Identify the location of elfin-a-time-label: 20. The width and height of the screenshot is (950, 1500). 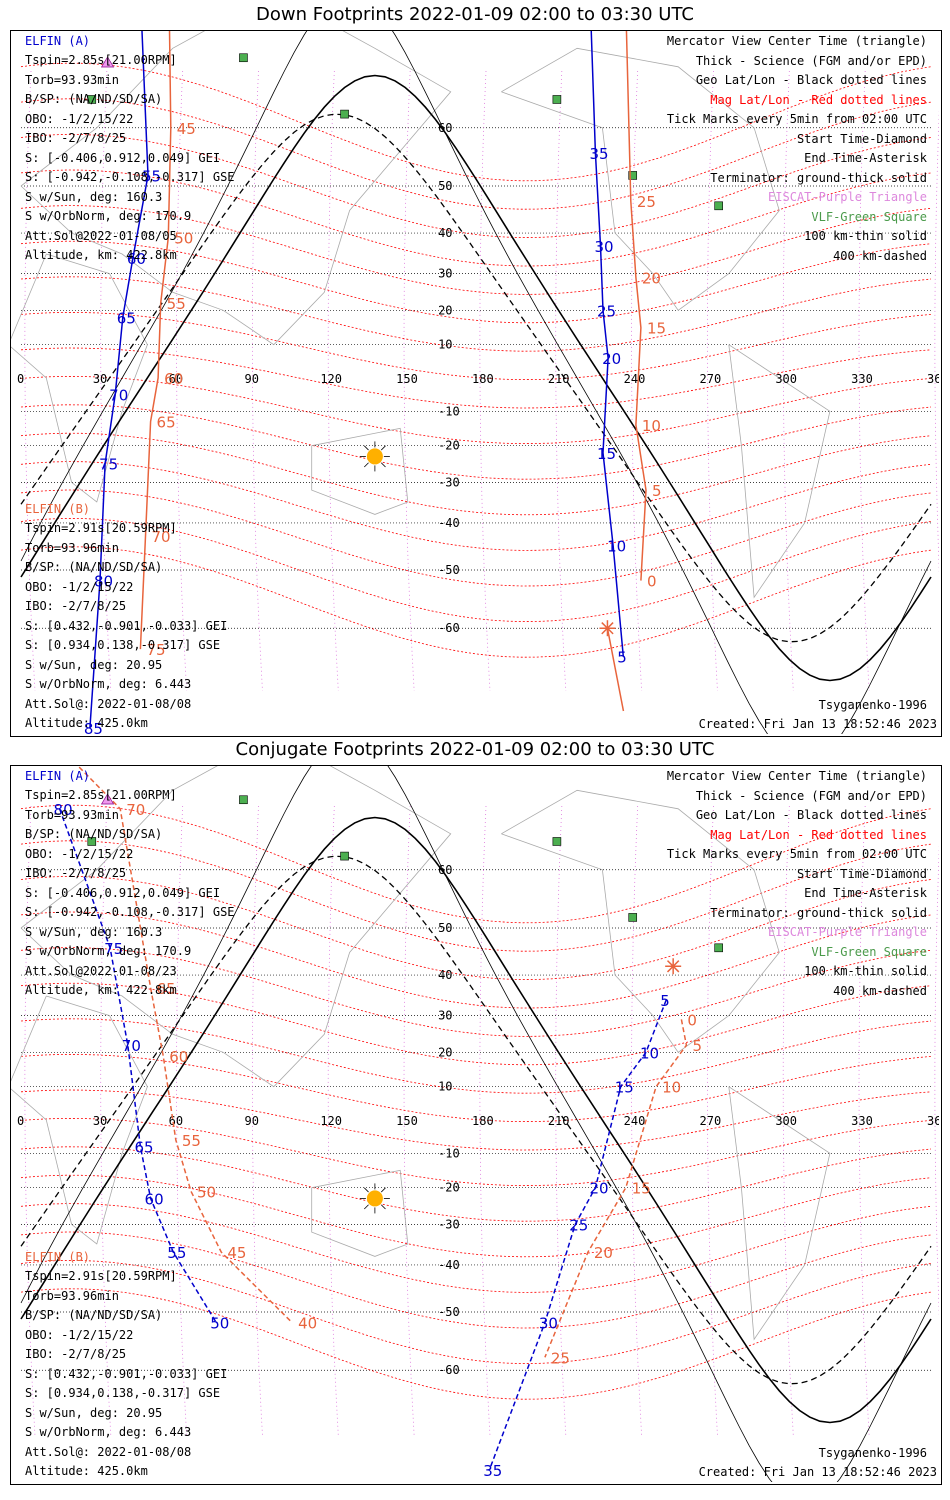
(611, 359).